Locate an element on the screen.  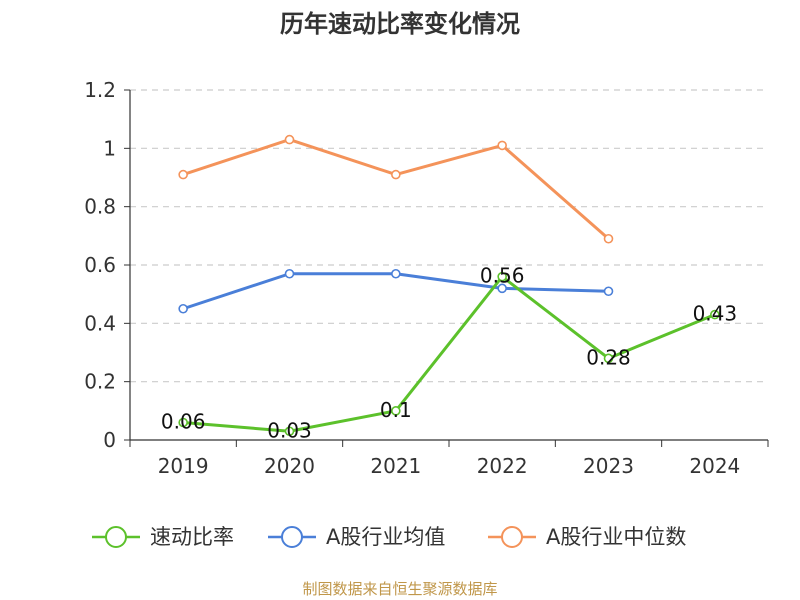
x-tick-label: 2021 is located at coordinates (395, 466).